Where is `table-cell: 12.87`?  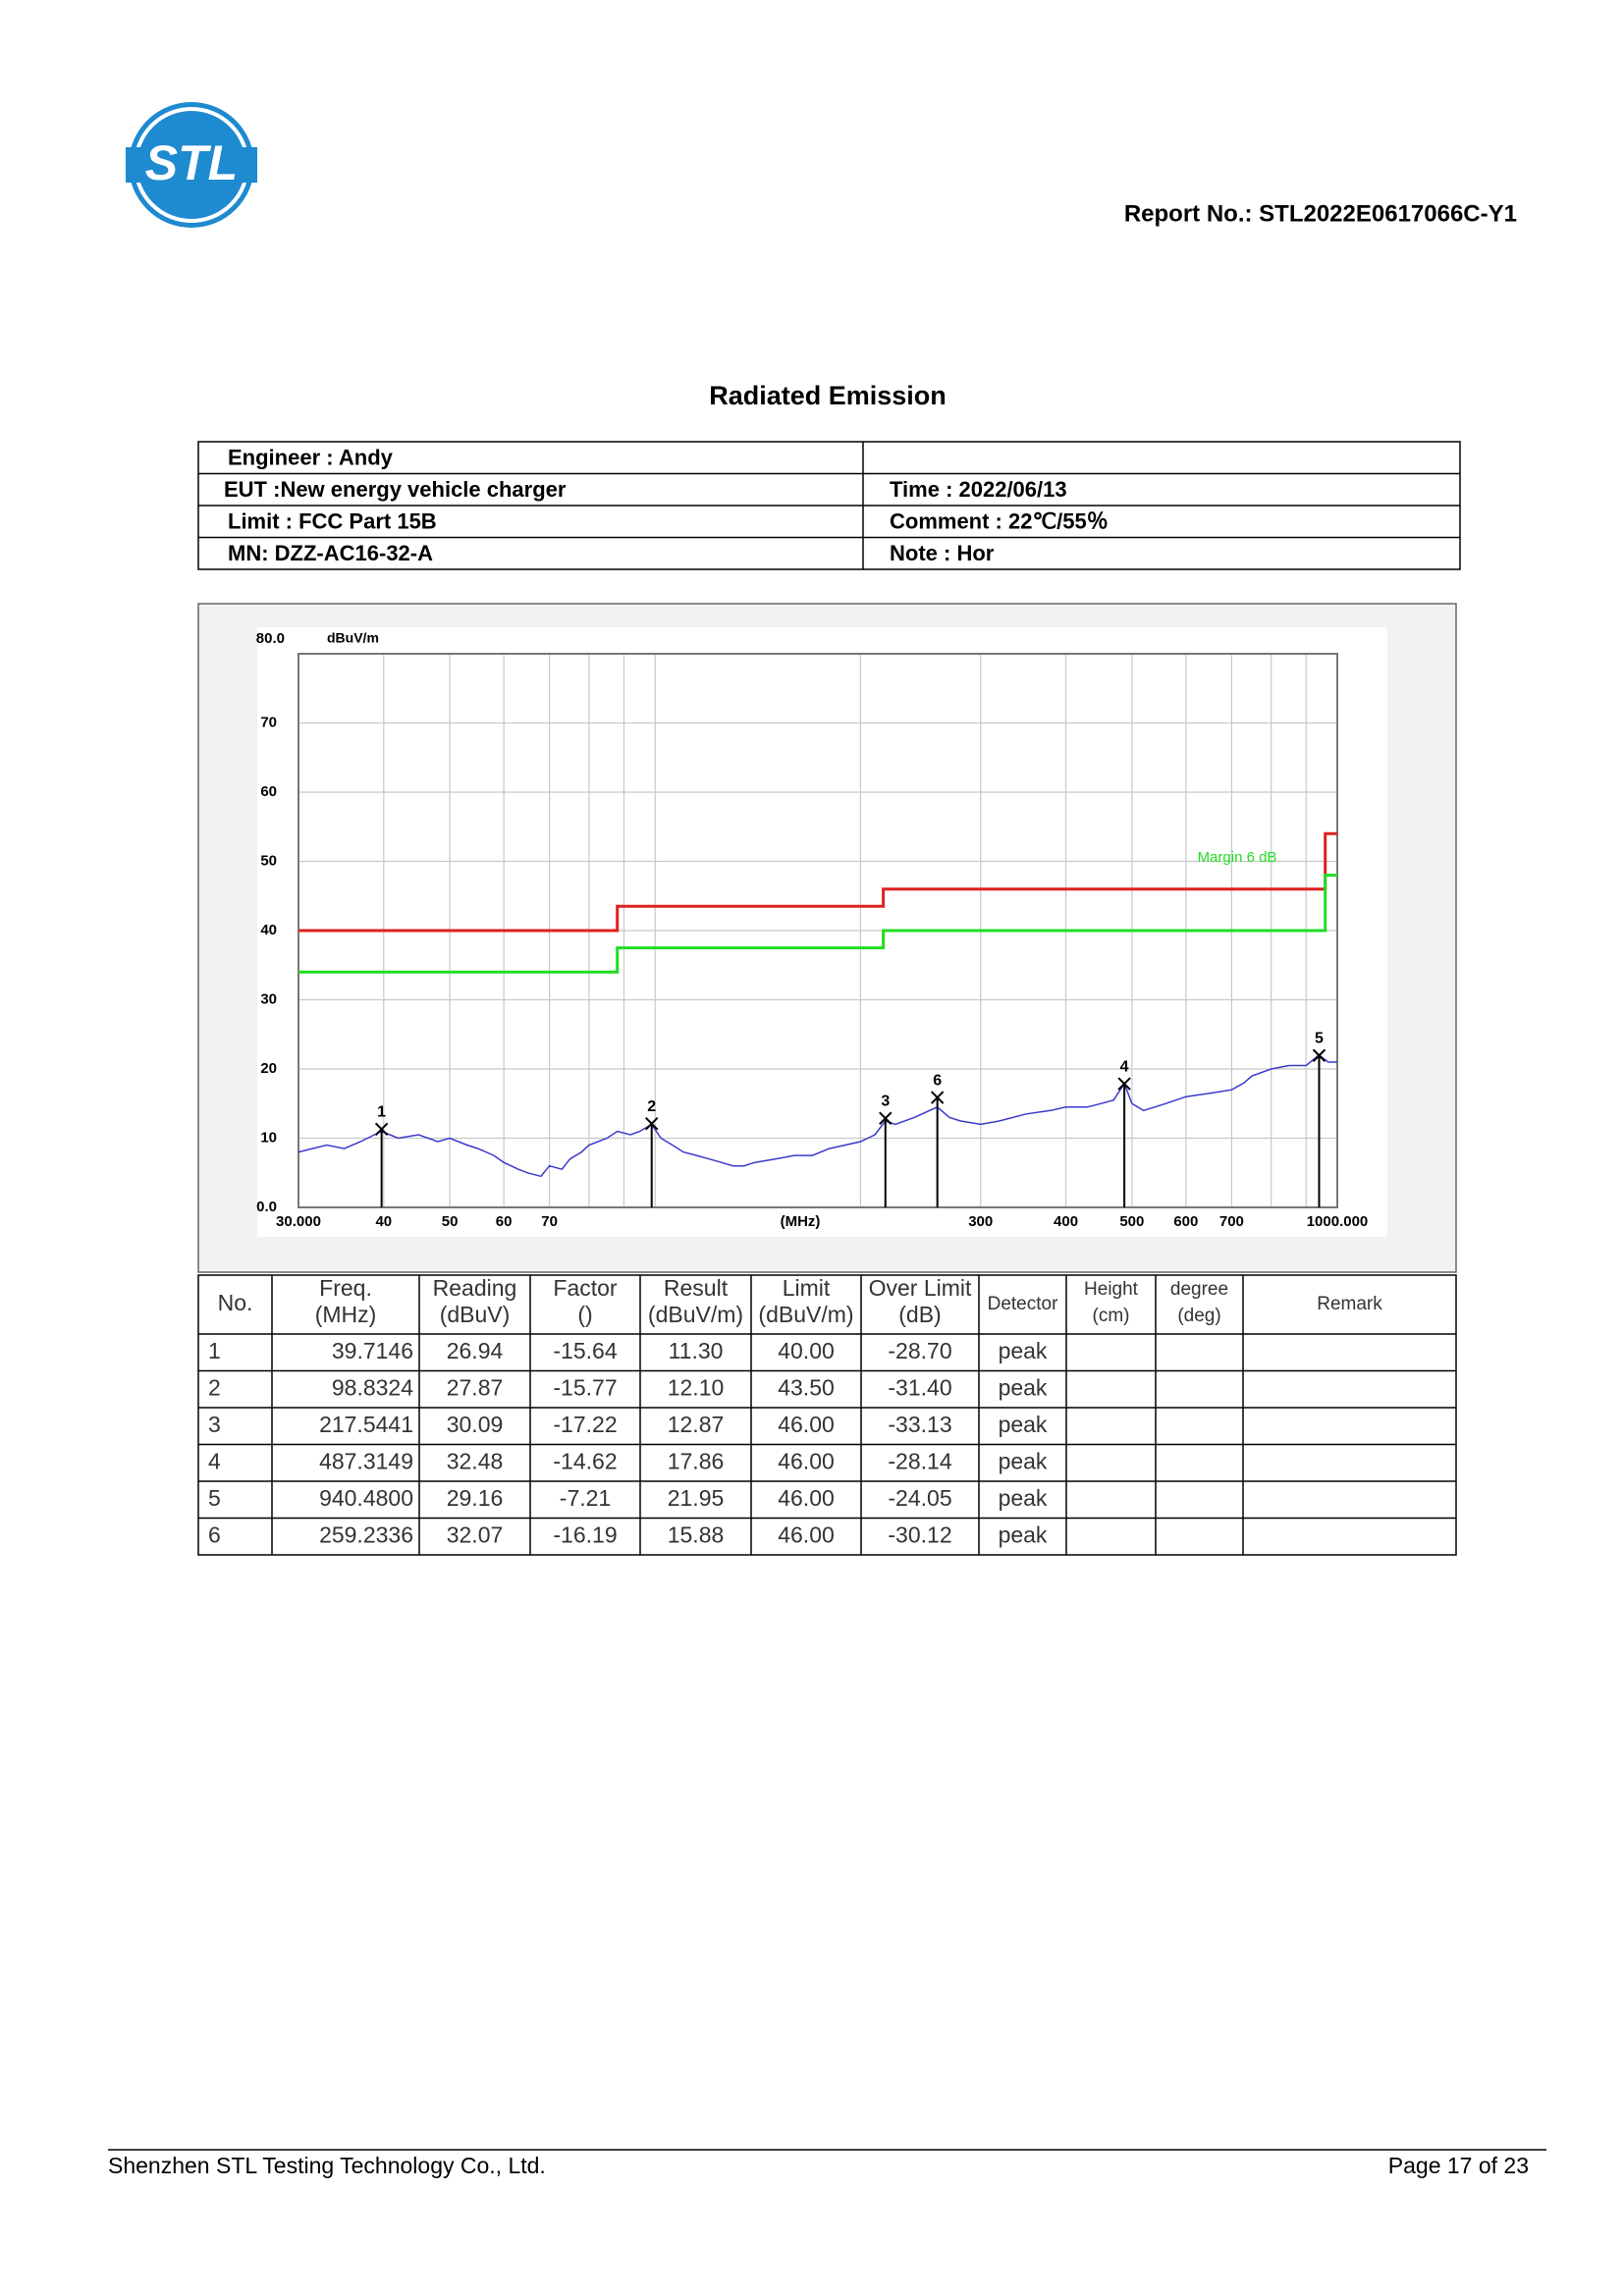 table-cell: 12.87 is located at coordinates (696, 1424).